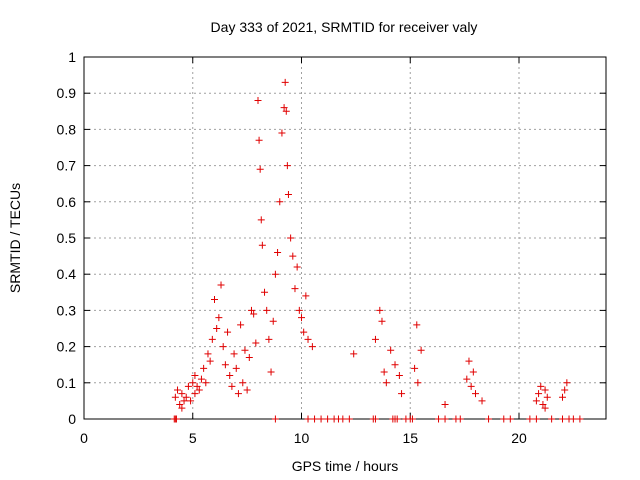  What do you see at coordinates (193, 438) in the screenshot?
I see `x-tick-label: 5` at bounding box center [193, 438].